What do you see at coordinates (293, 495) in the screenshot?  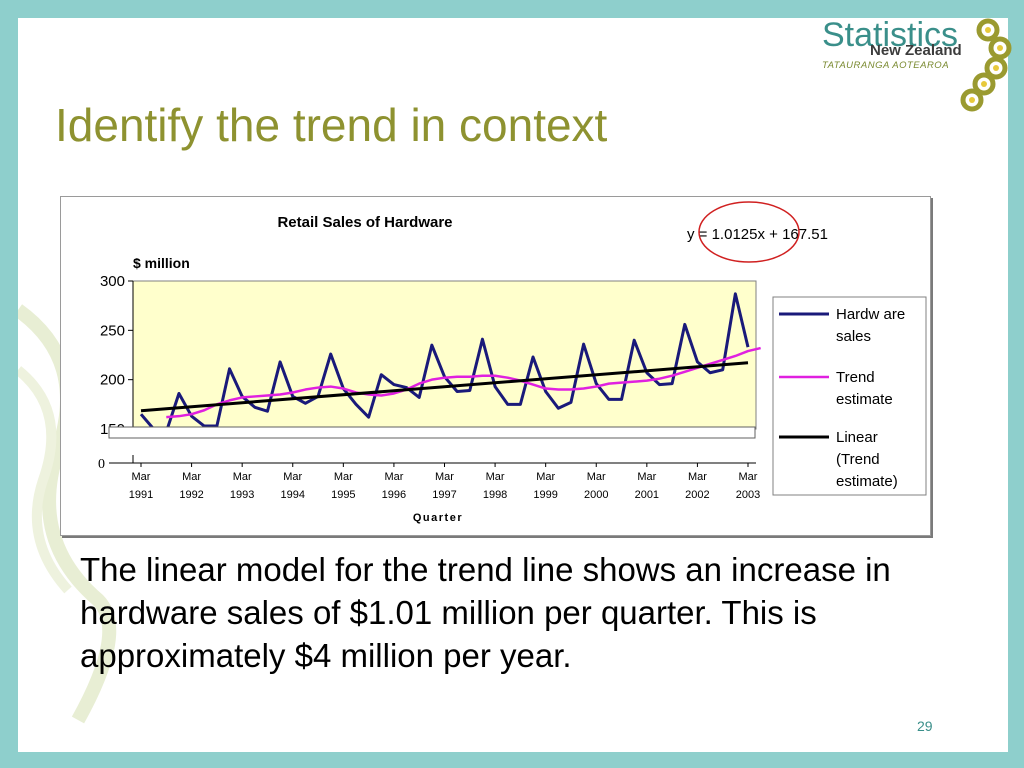 I see `x-tick-label-year: 1994` at bounding box center [293, 495].